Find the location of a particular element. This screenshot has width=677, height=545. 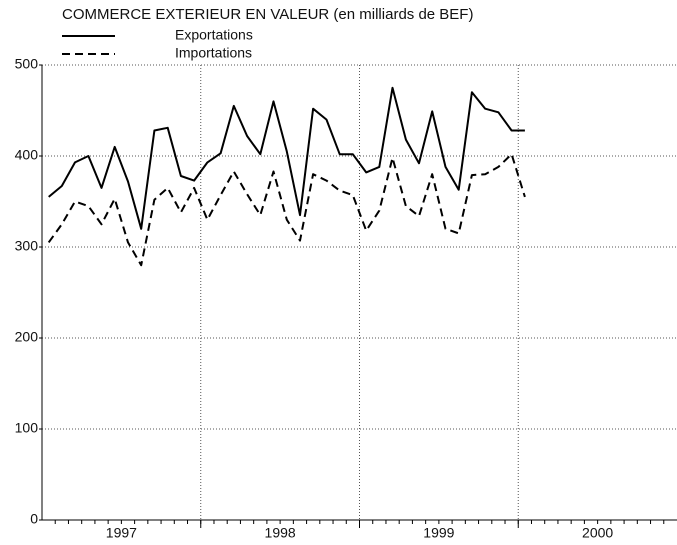

y-tick-label: 300 is located at coordinates (27, 246).